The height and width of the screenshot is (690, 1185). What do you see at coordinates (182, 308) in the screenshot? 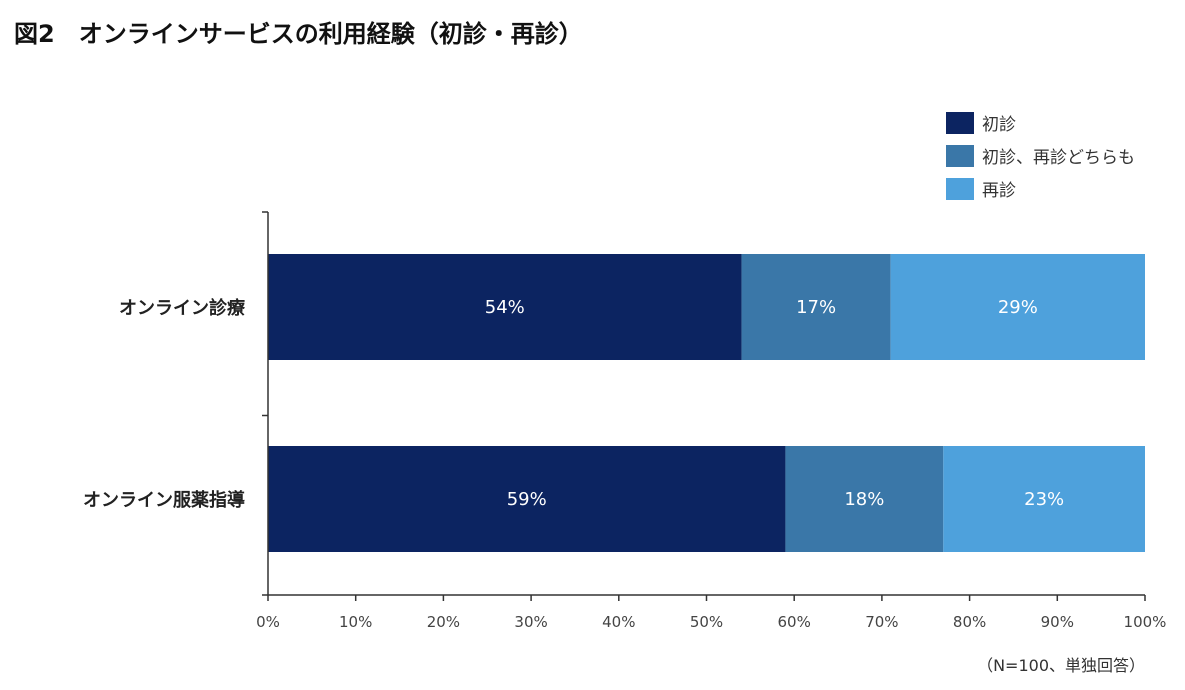
I see `category-label: オンライン診療` at bounding box center [182, 308].